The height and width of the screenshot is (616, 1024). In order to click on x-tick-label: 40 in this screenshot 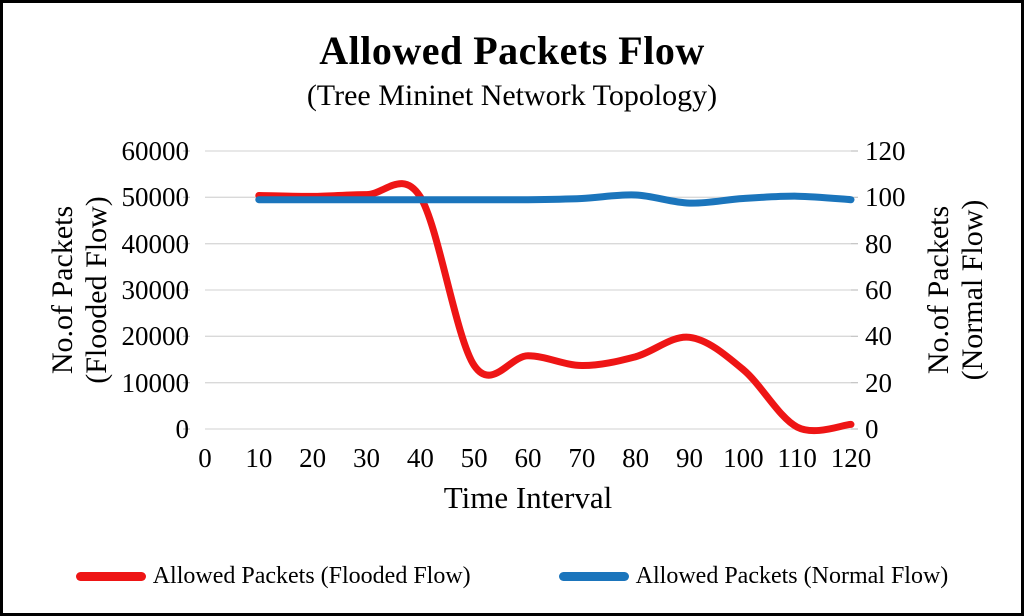, I will do `click(420, 458)`.